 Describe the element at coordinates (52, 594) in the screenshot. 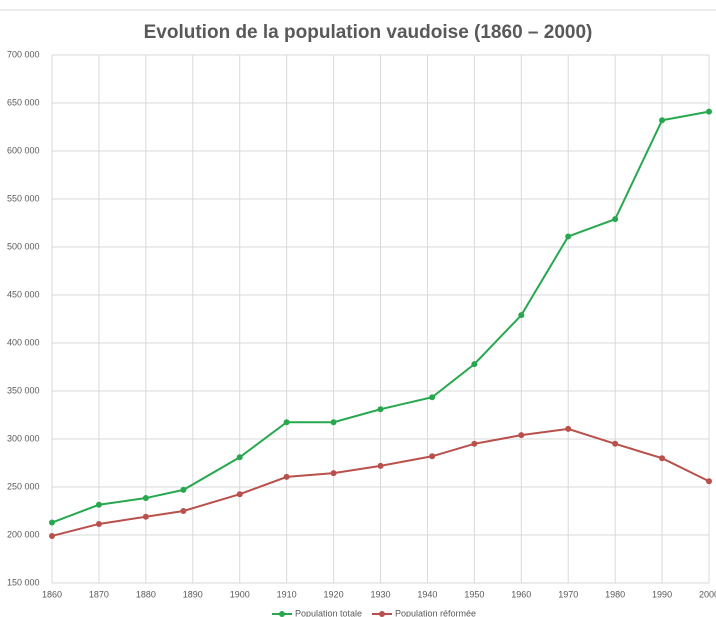

I see `x-tick-label: 1860` at that location.